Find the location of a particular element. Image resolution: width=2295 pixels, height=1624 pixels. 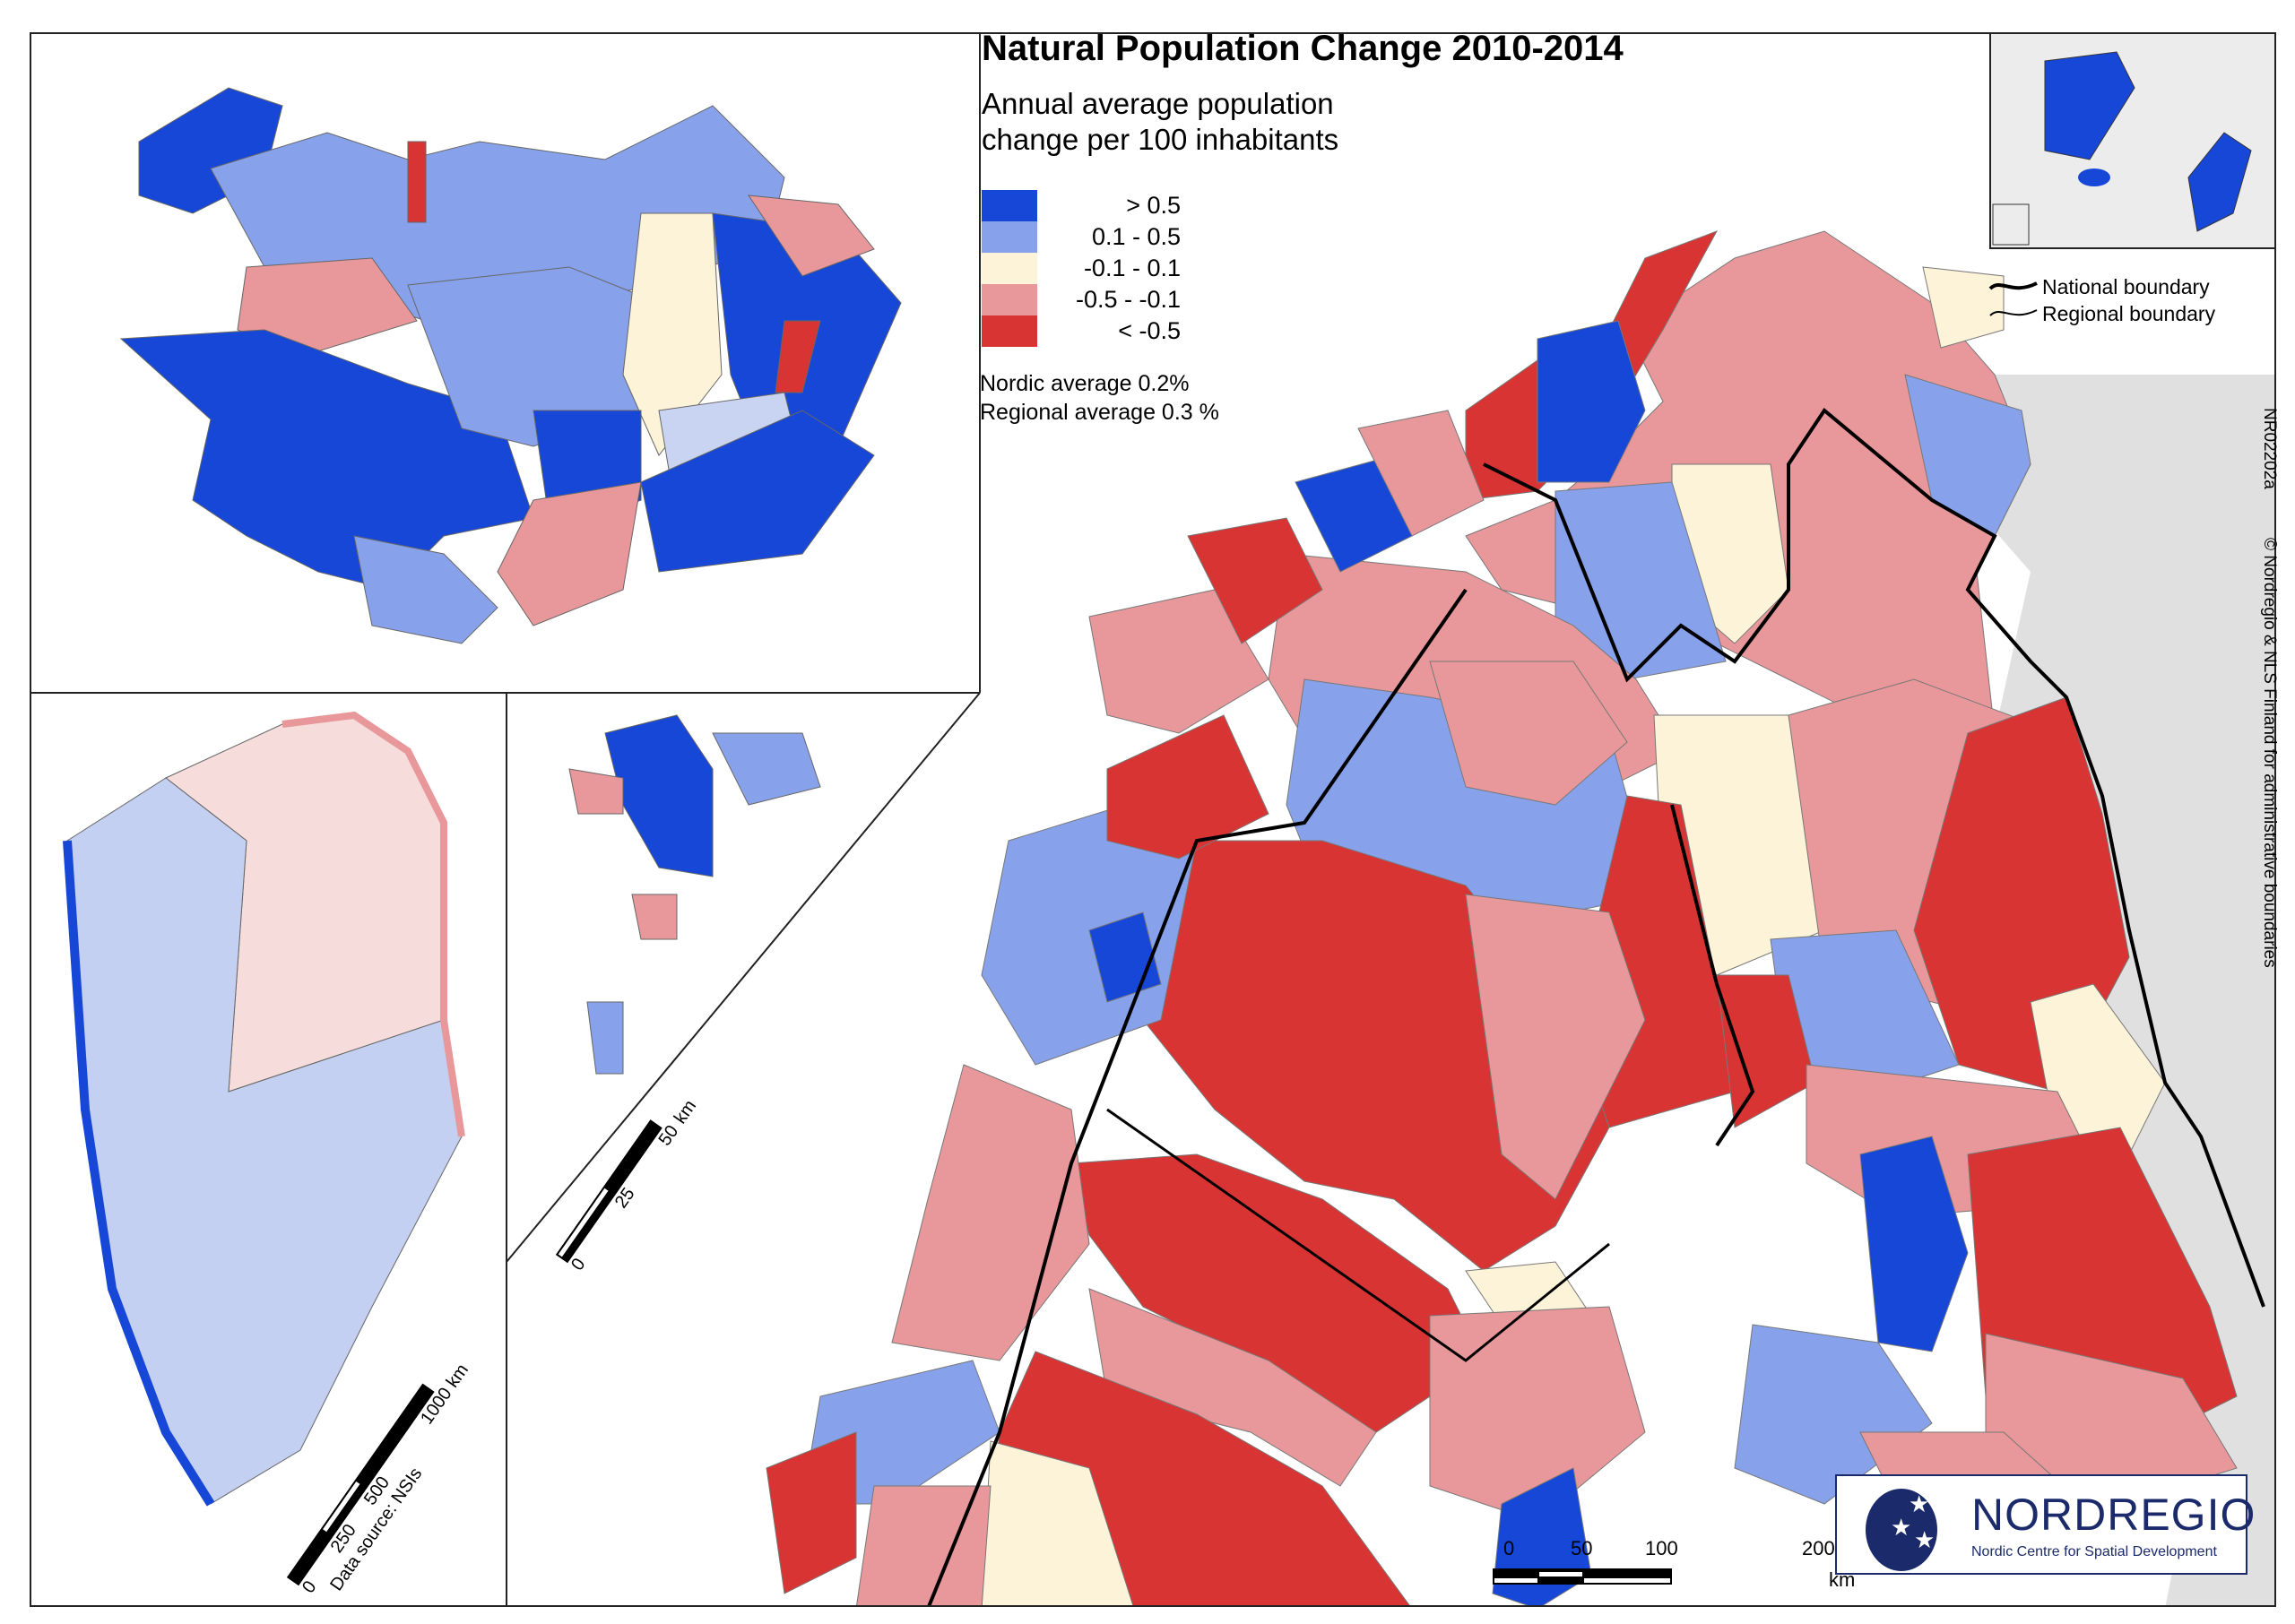

national-boundary-icon is located at coordinates (2013, 286).